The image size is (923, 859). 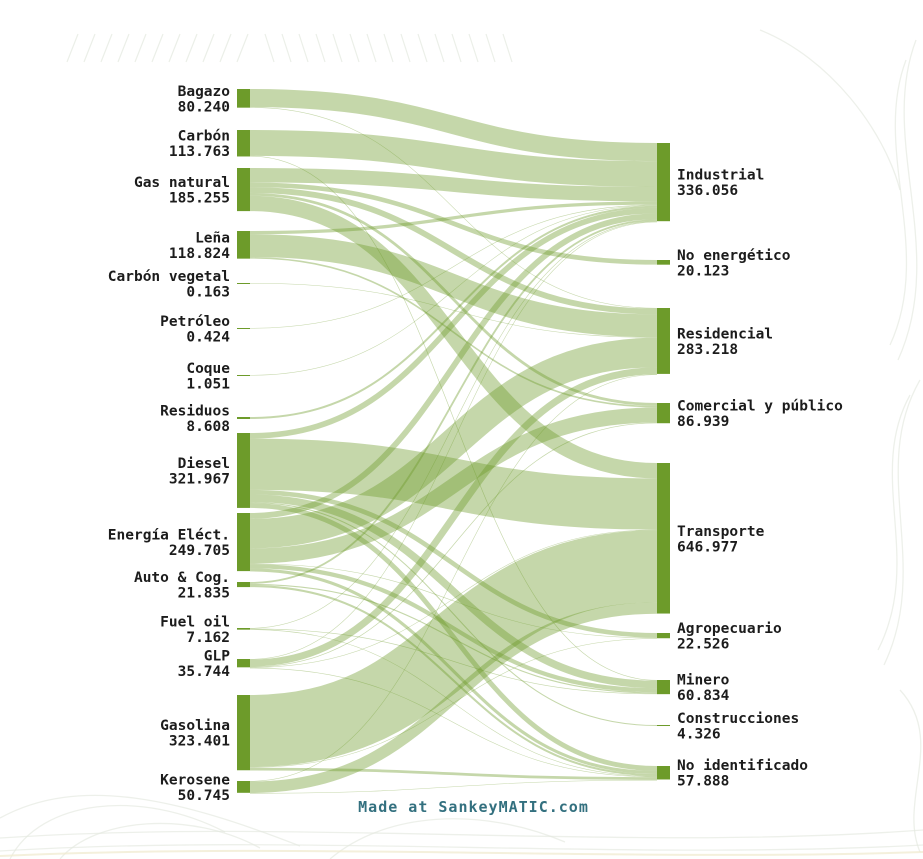 I want to click on node-kerosene, so click(x=243, y=787).